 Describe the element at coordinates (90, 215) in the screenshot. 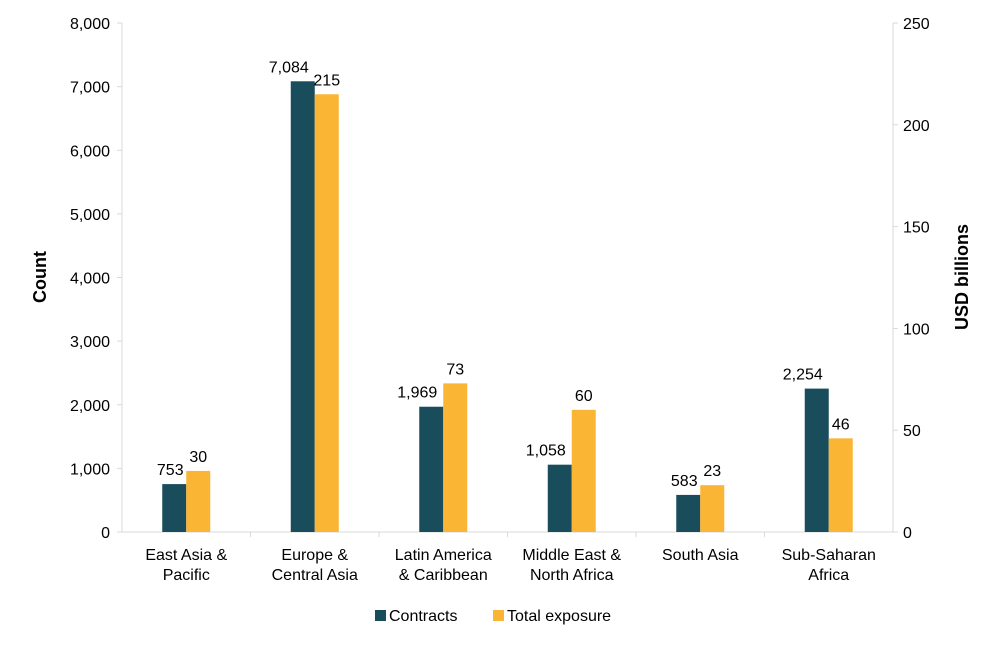

I see `y-left-tick-label: 5,000` at that location.